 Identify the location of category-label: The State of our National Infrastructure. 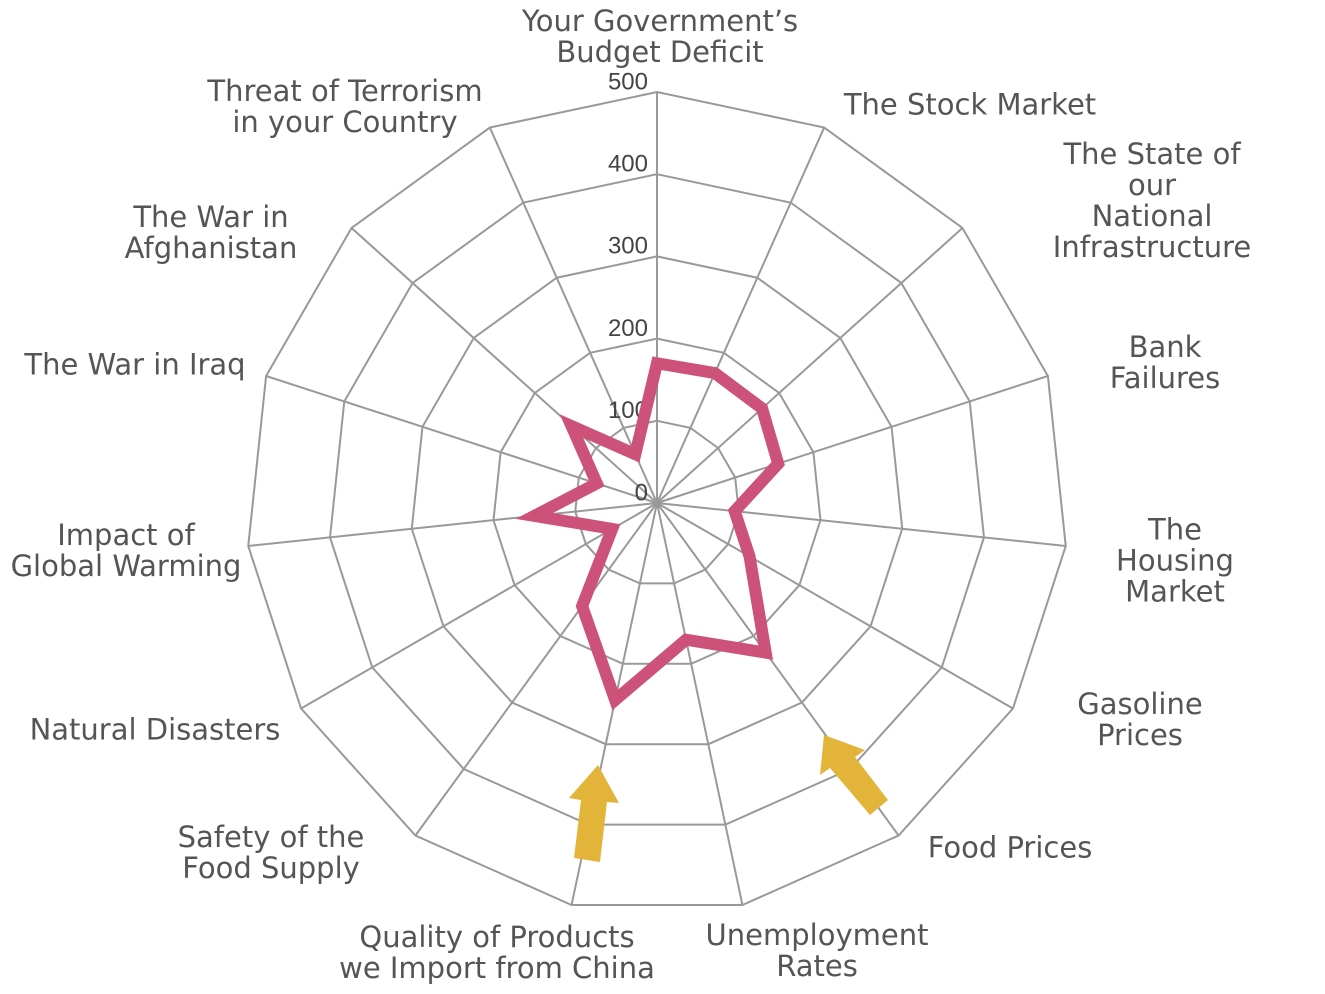
(1152, 200).